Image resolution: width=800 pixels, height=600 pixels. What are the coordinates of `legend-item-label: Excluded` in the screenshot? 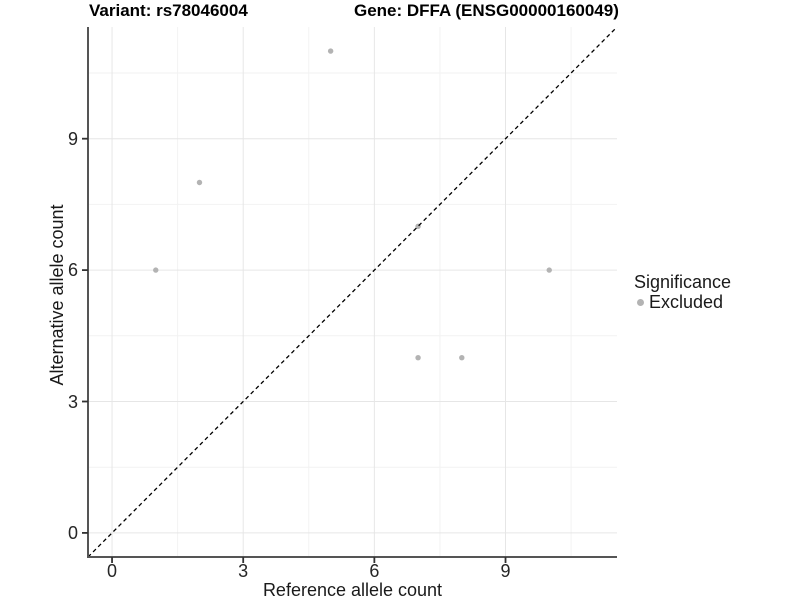 It's located at (686, 302).